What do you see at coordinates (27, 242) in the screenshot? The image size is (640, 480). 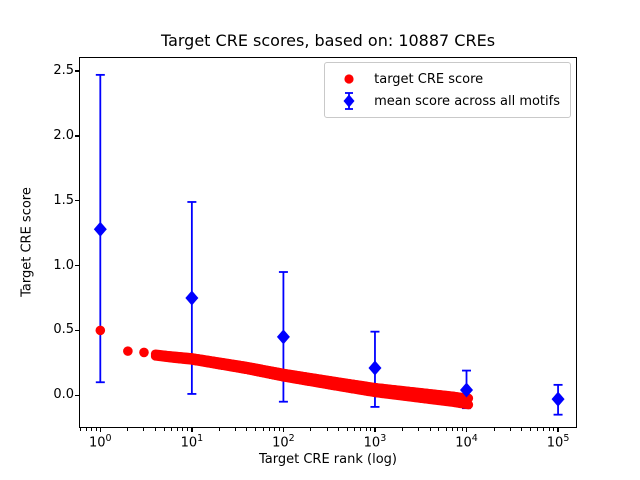 I see `y-axis-label: Target CRE score` at bounding box center [27, 242].